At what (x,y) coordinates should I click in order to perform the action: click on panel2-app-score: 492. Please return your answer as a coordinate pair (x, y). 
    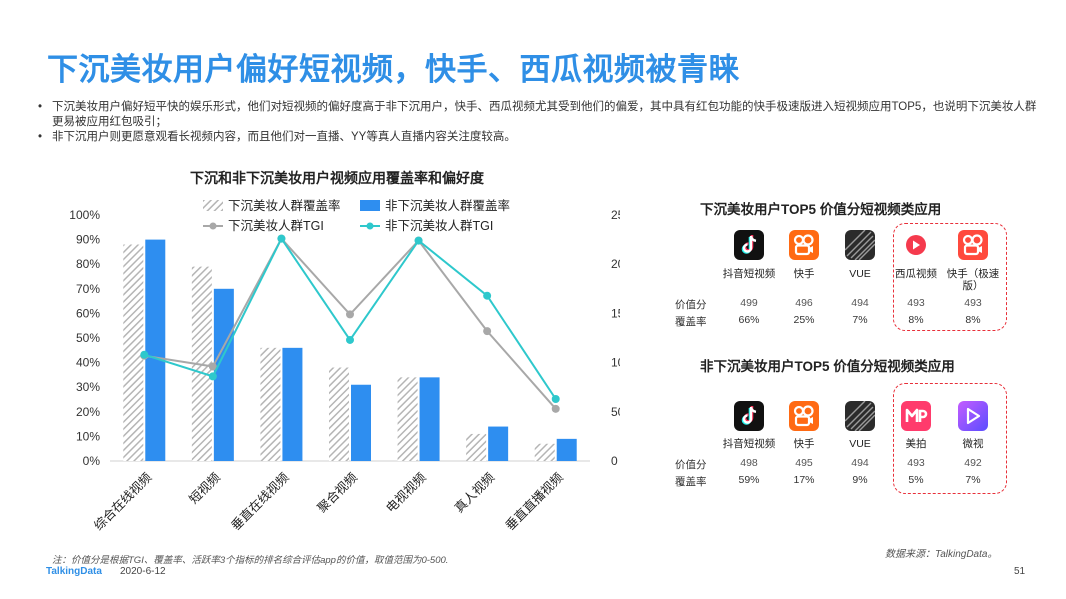
    Looking at the image, I should click on (973, 463).